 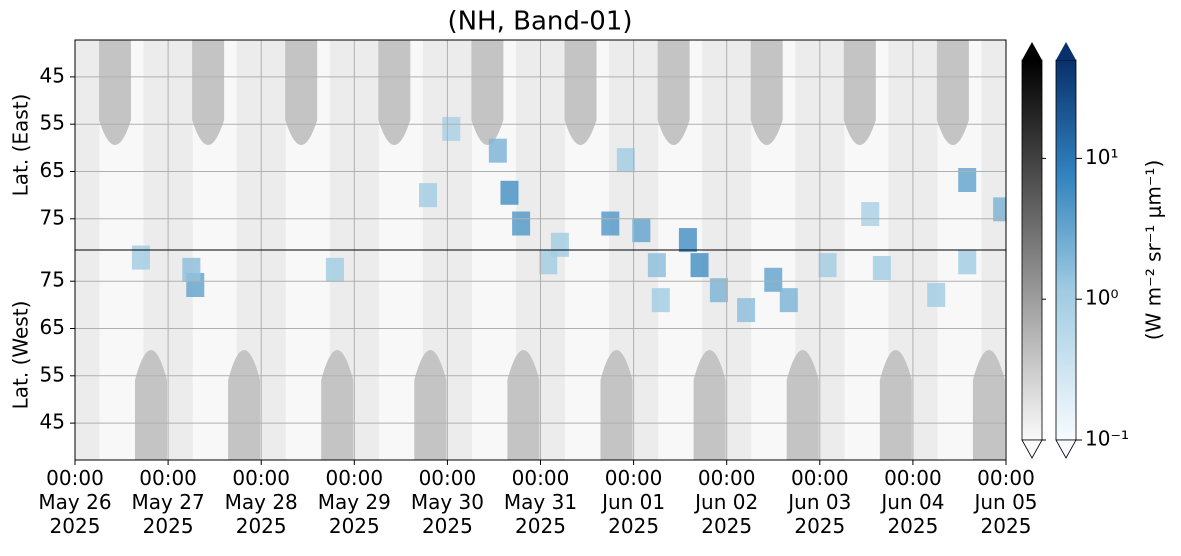 I want to click on x-tick-label: 00:00 May 30 2025, so click(x=447, y=502).